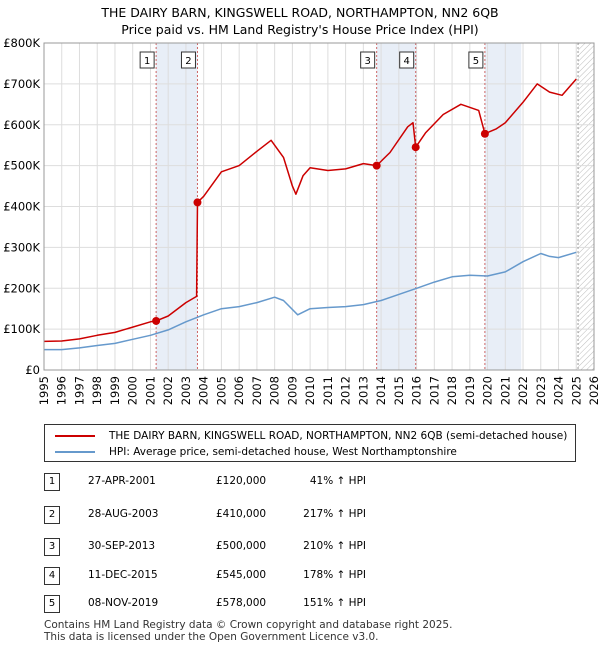 The width and height of the screenshot is (600, 650). Describe the element at coordinates (133, 390) in the screenshot. I see `x-tick-label: 2000` at that location.